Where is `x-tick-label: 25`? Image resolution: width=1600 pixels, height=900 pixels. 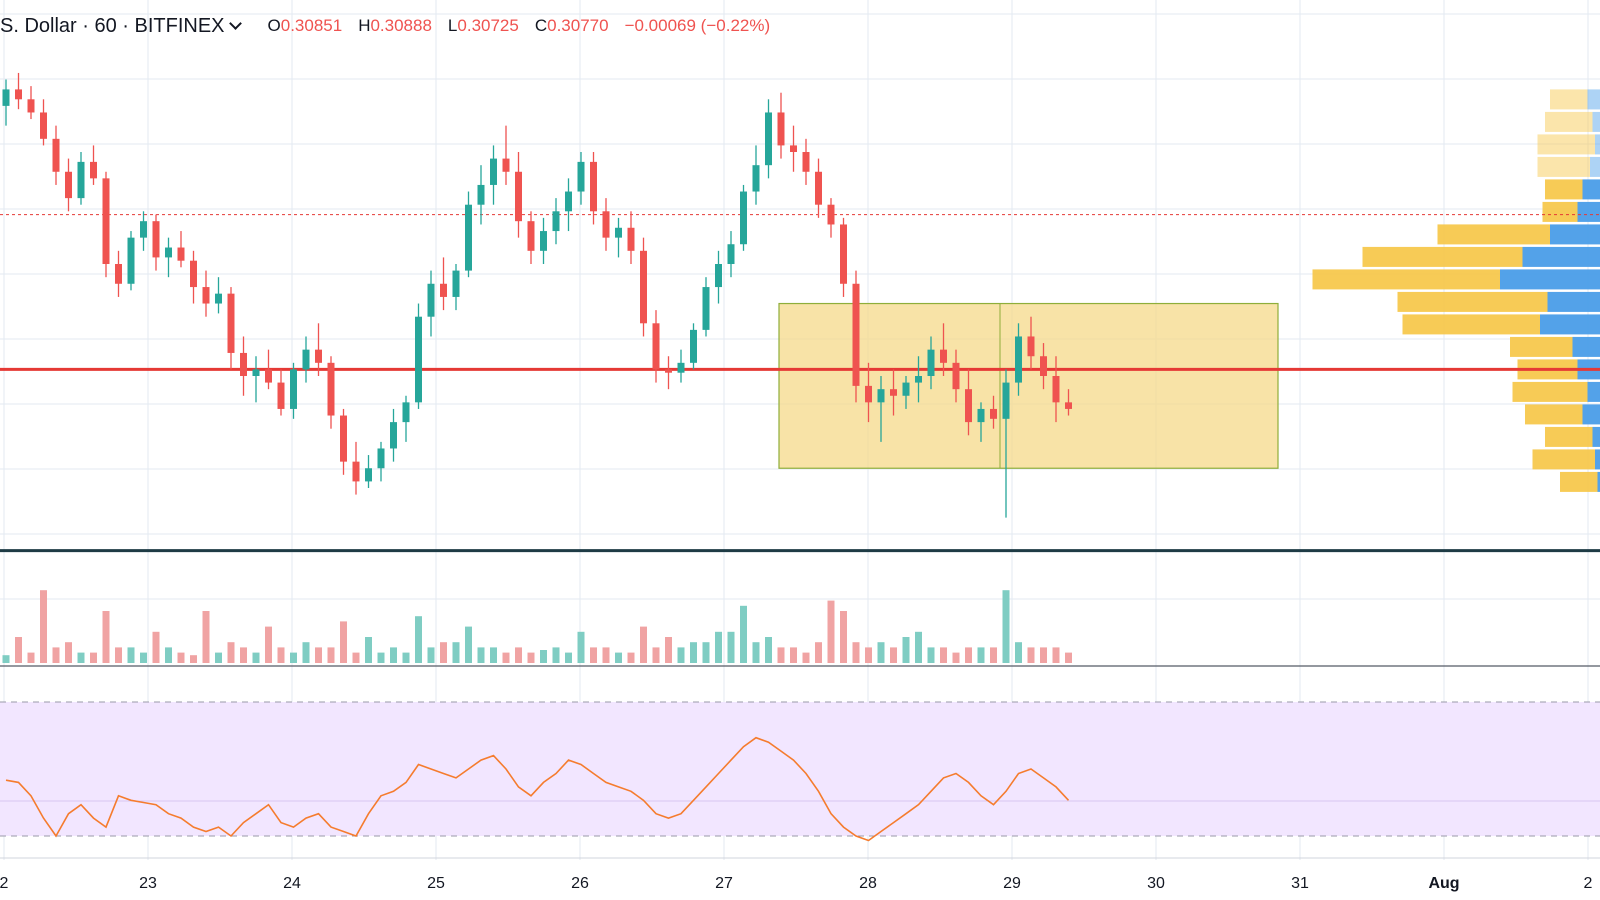
x-tick-label: 25 is located at coordinates (436, 883).